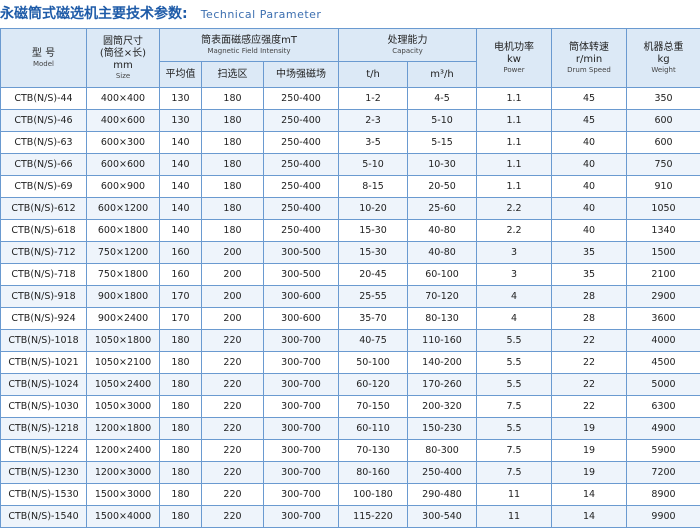 This screenshot has width=700, height=528. I want to click on model-cell: CTB(N/S)-44, so click(44, 99).